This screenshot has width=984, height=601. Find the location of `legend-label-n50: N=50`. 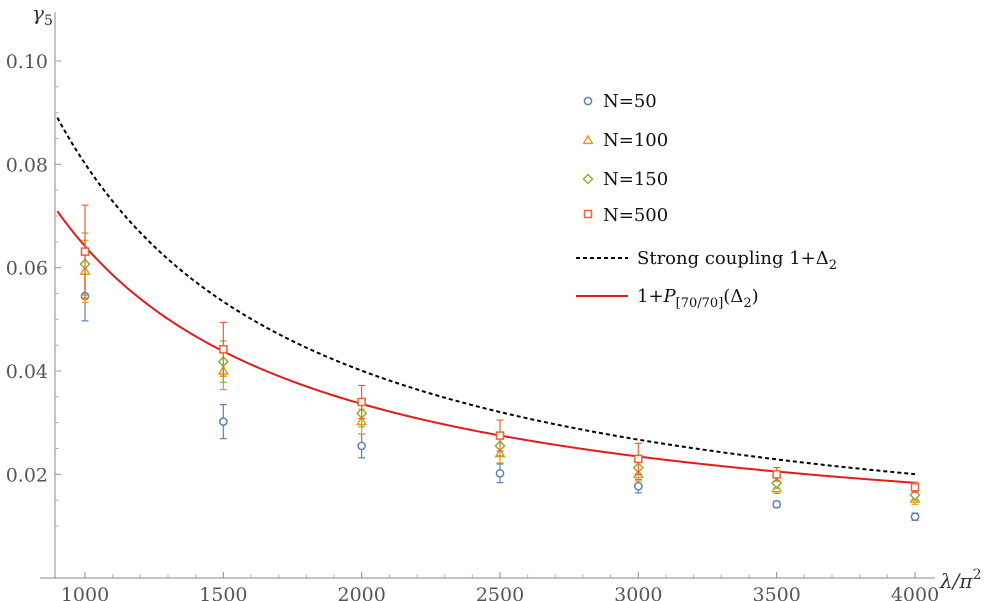

legend-label-n50: N=50 is located at coordinates (630, 101).